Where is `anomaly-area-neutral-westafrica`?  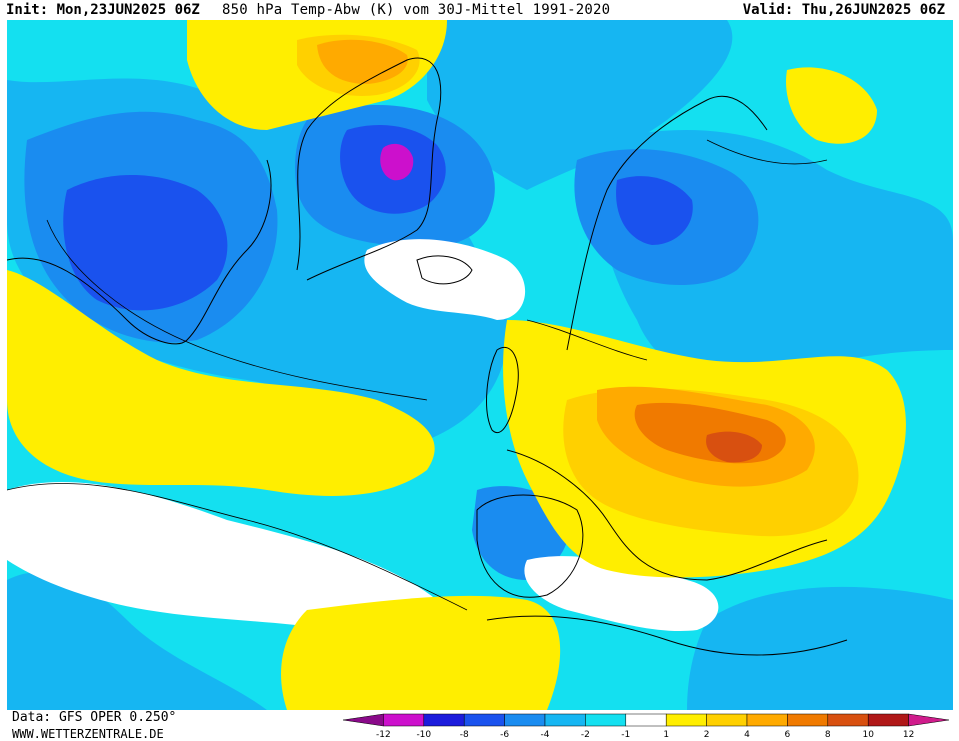 anomaly-area-neutral-westafrica is located at coordinates (222, 557).